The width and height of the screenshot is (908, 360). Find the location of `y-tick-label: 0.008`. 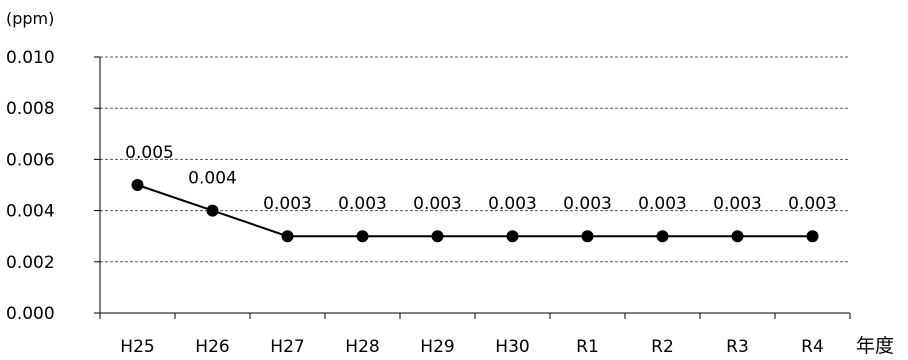

y-tick-label: 0.008 is located at coordinates (30, 109).